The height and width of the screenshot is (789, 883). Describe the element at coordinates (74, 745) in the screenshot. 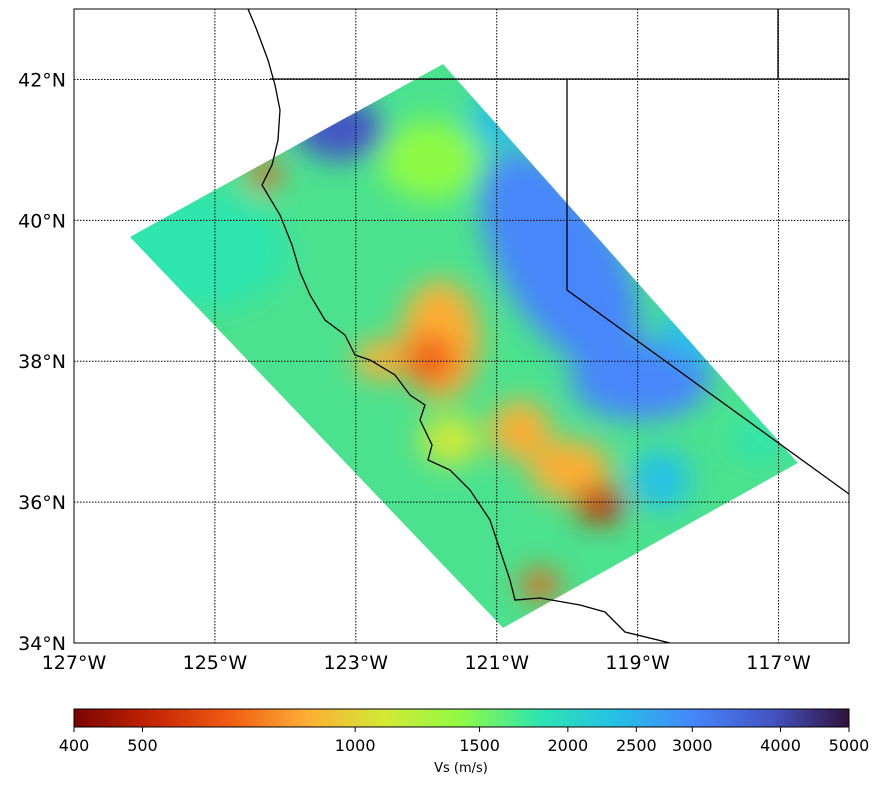

I see `colorbar-tick-label: 400` at that location.